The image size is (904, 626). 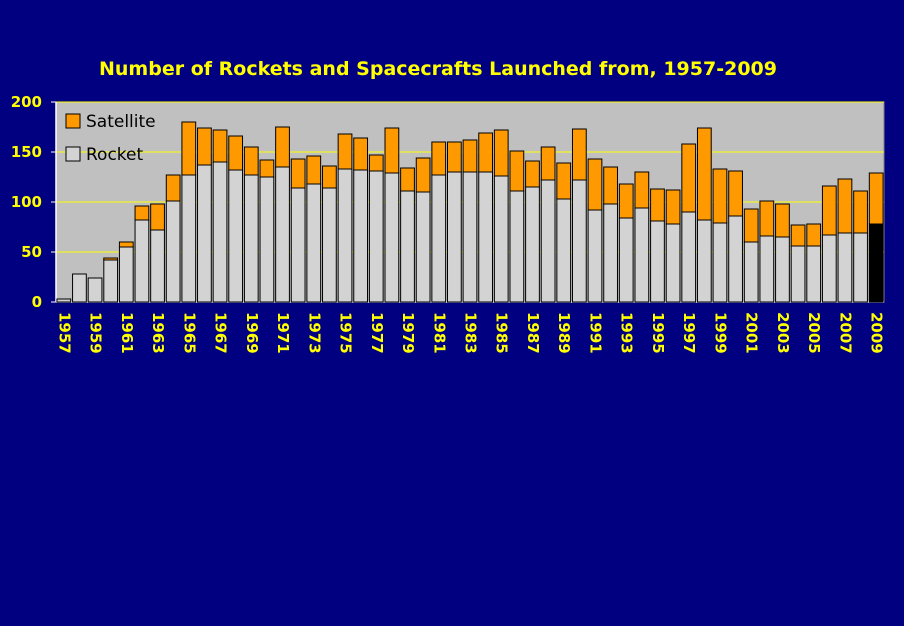 I want to click on y-tick-label-150: 150, so click(x=26, y=152).